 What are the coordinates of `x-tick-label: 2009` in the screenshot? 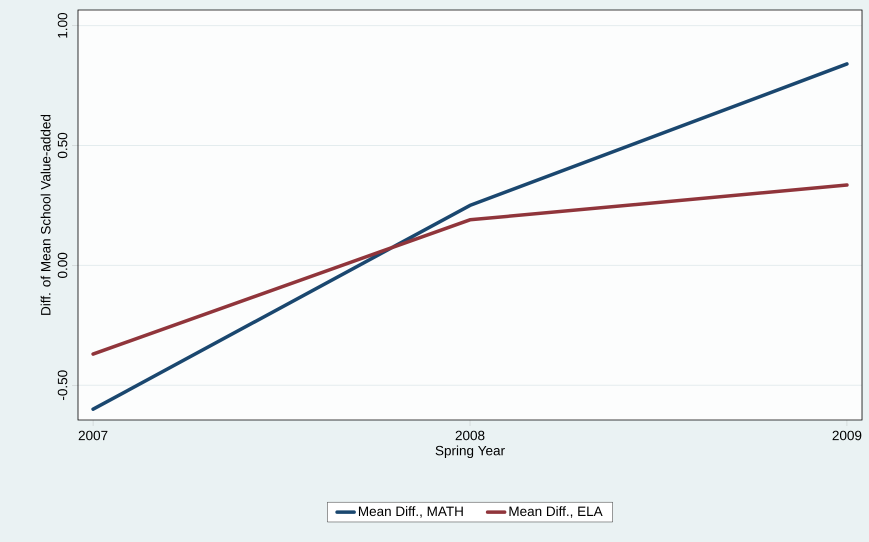 It's located at (847, 435).